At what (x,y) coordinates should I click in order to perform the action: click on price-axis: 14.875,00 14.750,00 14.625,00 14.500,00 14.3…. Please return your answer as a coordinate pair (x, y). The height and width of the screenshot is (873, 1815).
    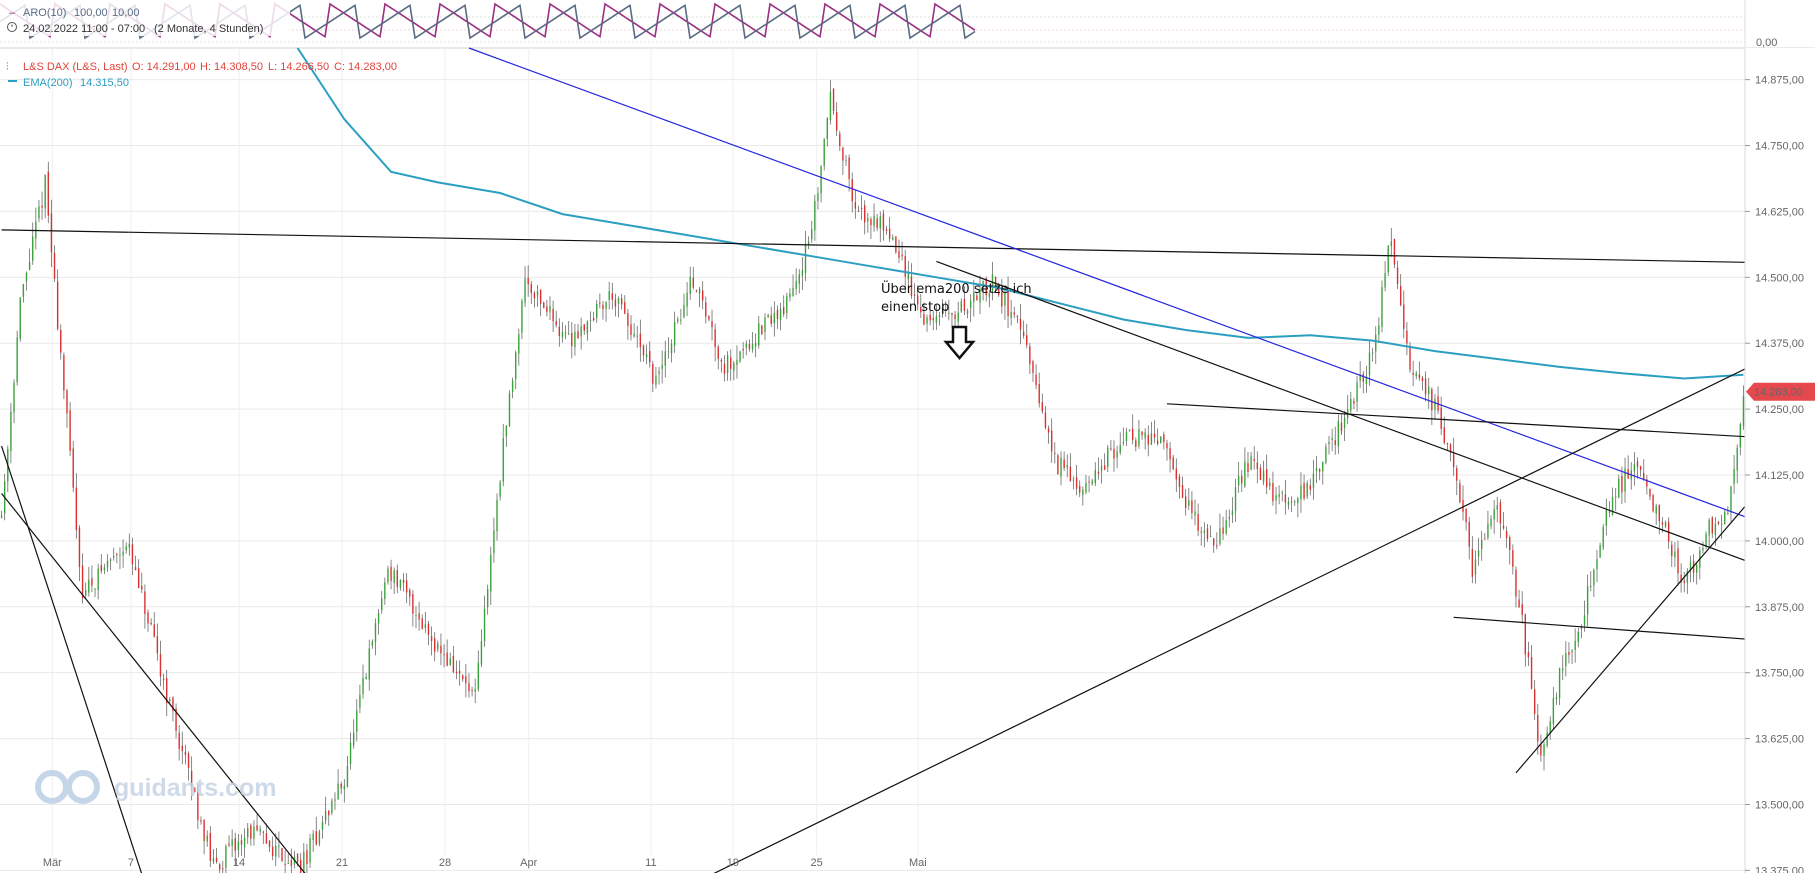
    Looking at the image, I should click on (1774, 474).